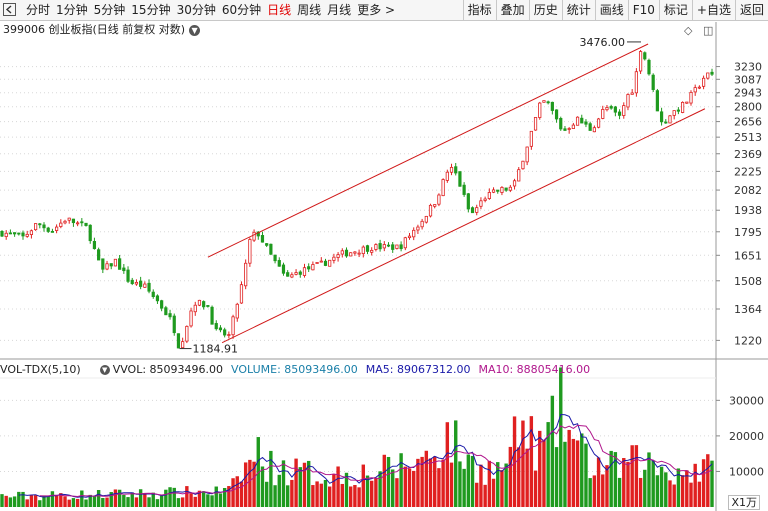 The height and width of the screenshot is (511, 768). Describe the element at coordinates (9, 9) in the screenshot. I see `collapse-panel-icon` at that location.